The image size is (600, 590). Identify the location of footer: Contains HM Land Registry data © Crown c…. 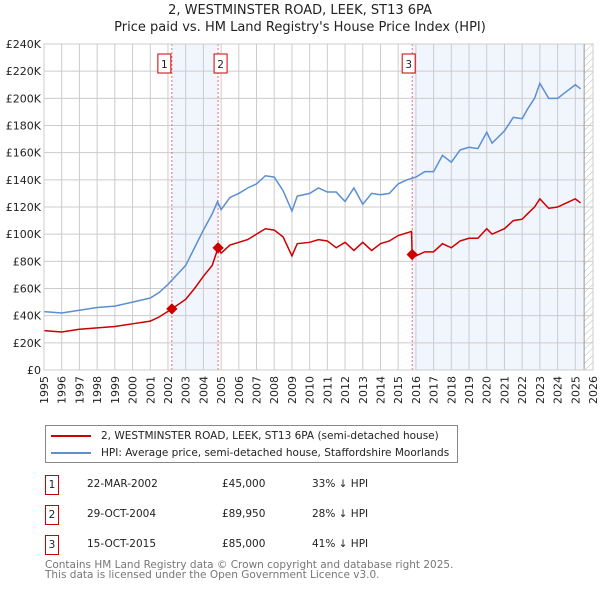
(249, 570).